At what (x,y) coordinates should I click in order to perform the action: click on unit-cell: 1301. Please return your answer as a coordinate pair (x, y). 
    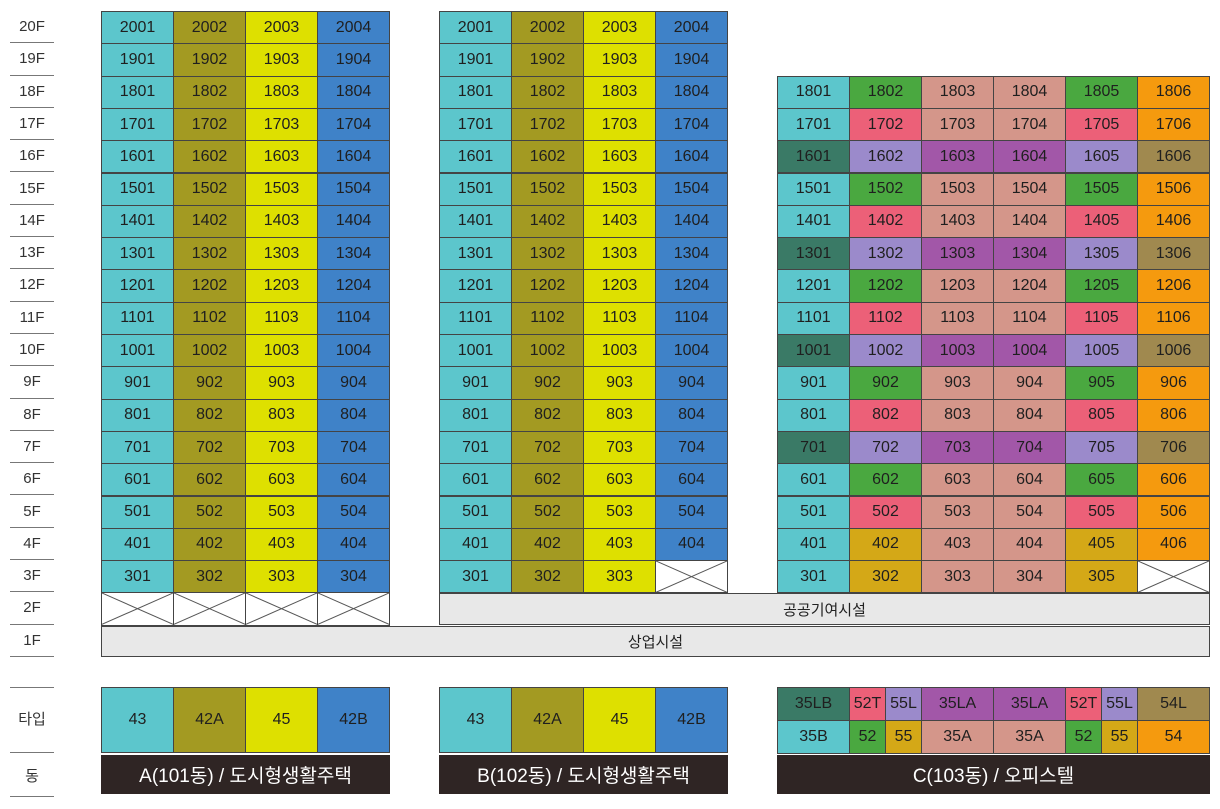
    Looking at the image, I should click on (137, 254).